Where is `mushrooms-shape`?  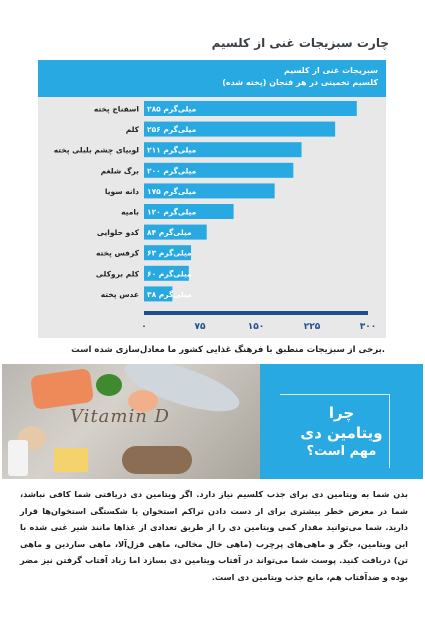 mushrooms-shape is located at coordinates (157, 460).